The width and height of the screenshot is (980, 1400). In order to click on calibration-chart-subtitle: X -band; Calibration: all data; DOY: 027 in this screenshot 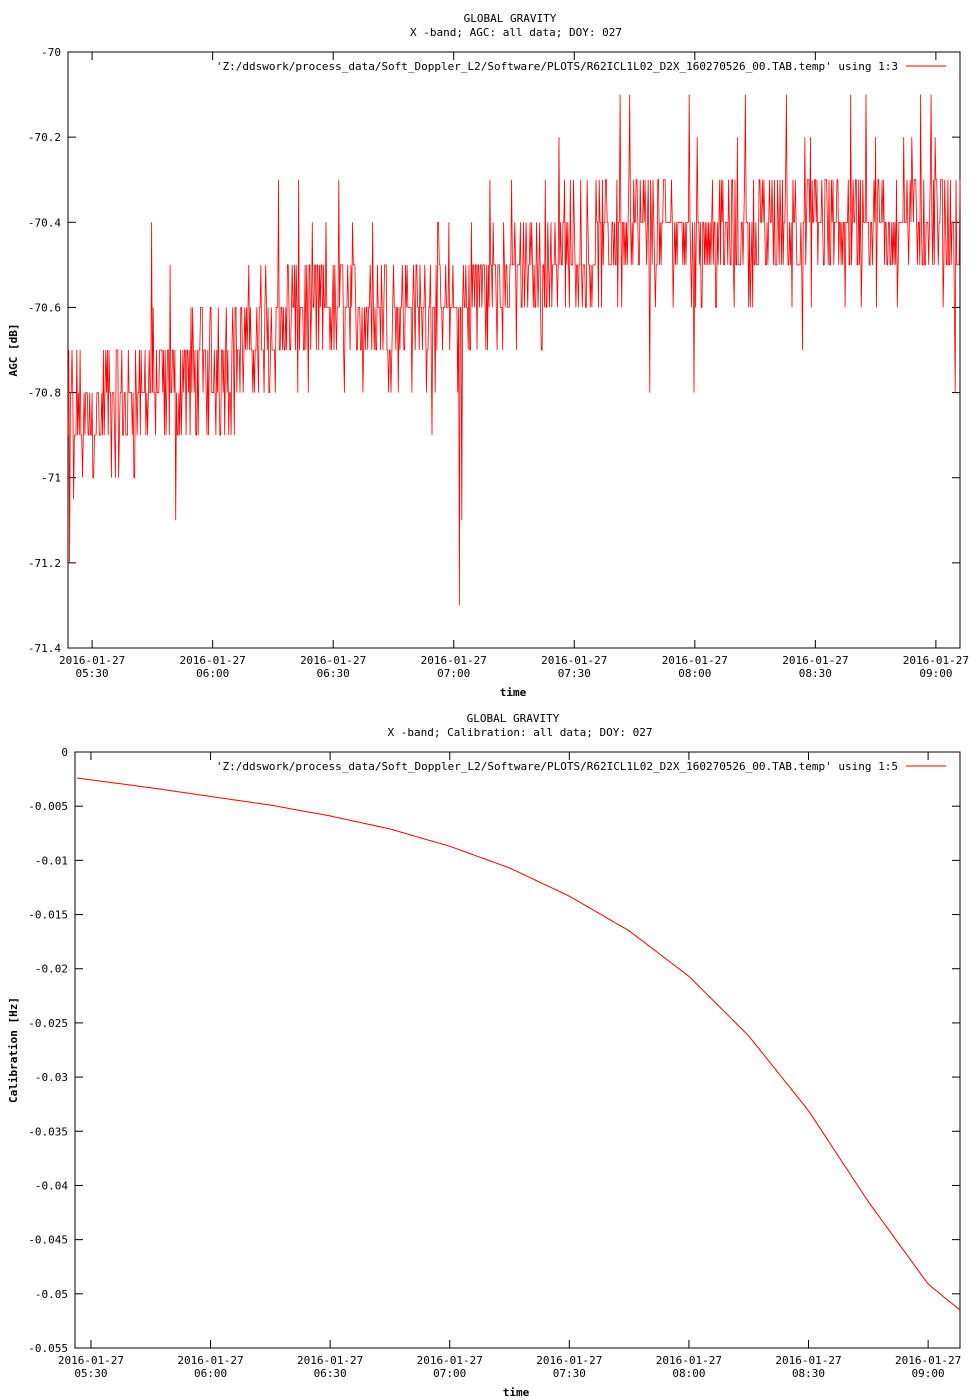, I will do `click(520, 732)`.